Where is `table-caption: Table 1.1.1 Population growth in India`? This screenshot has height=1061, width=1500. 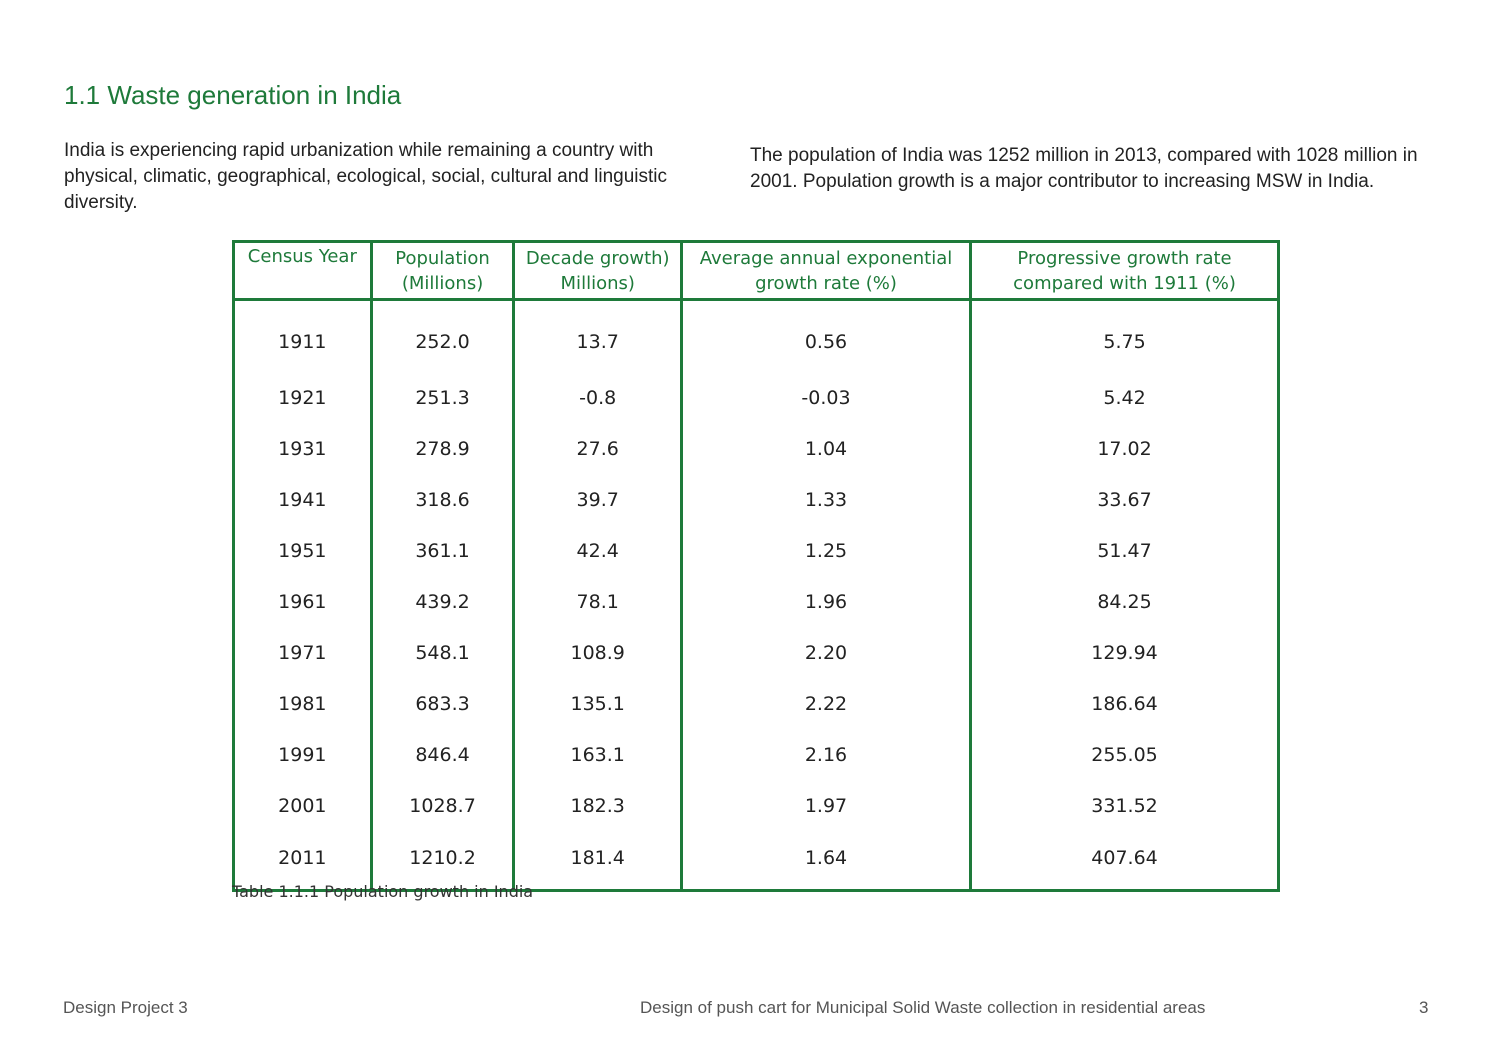 table-caption: Table 1.1.1 Population growth in India is located at coordinates (383, 891).